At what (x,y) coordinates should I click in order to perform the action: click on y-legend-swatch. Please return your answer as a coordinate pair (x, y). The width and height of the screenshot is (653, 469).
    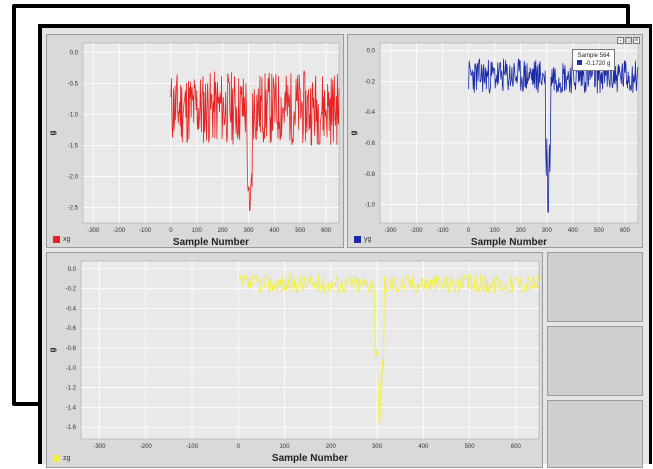
    Looking at the image, I should click on (357, 239).